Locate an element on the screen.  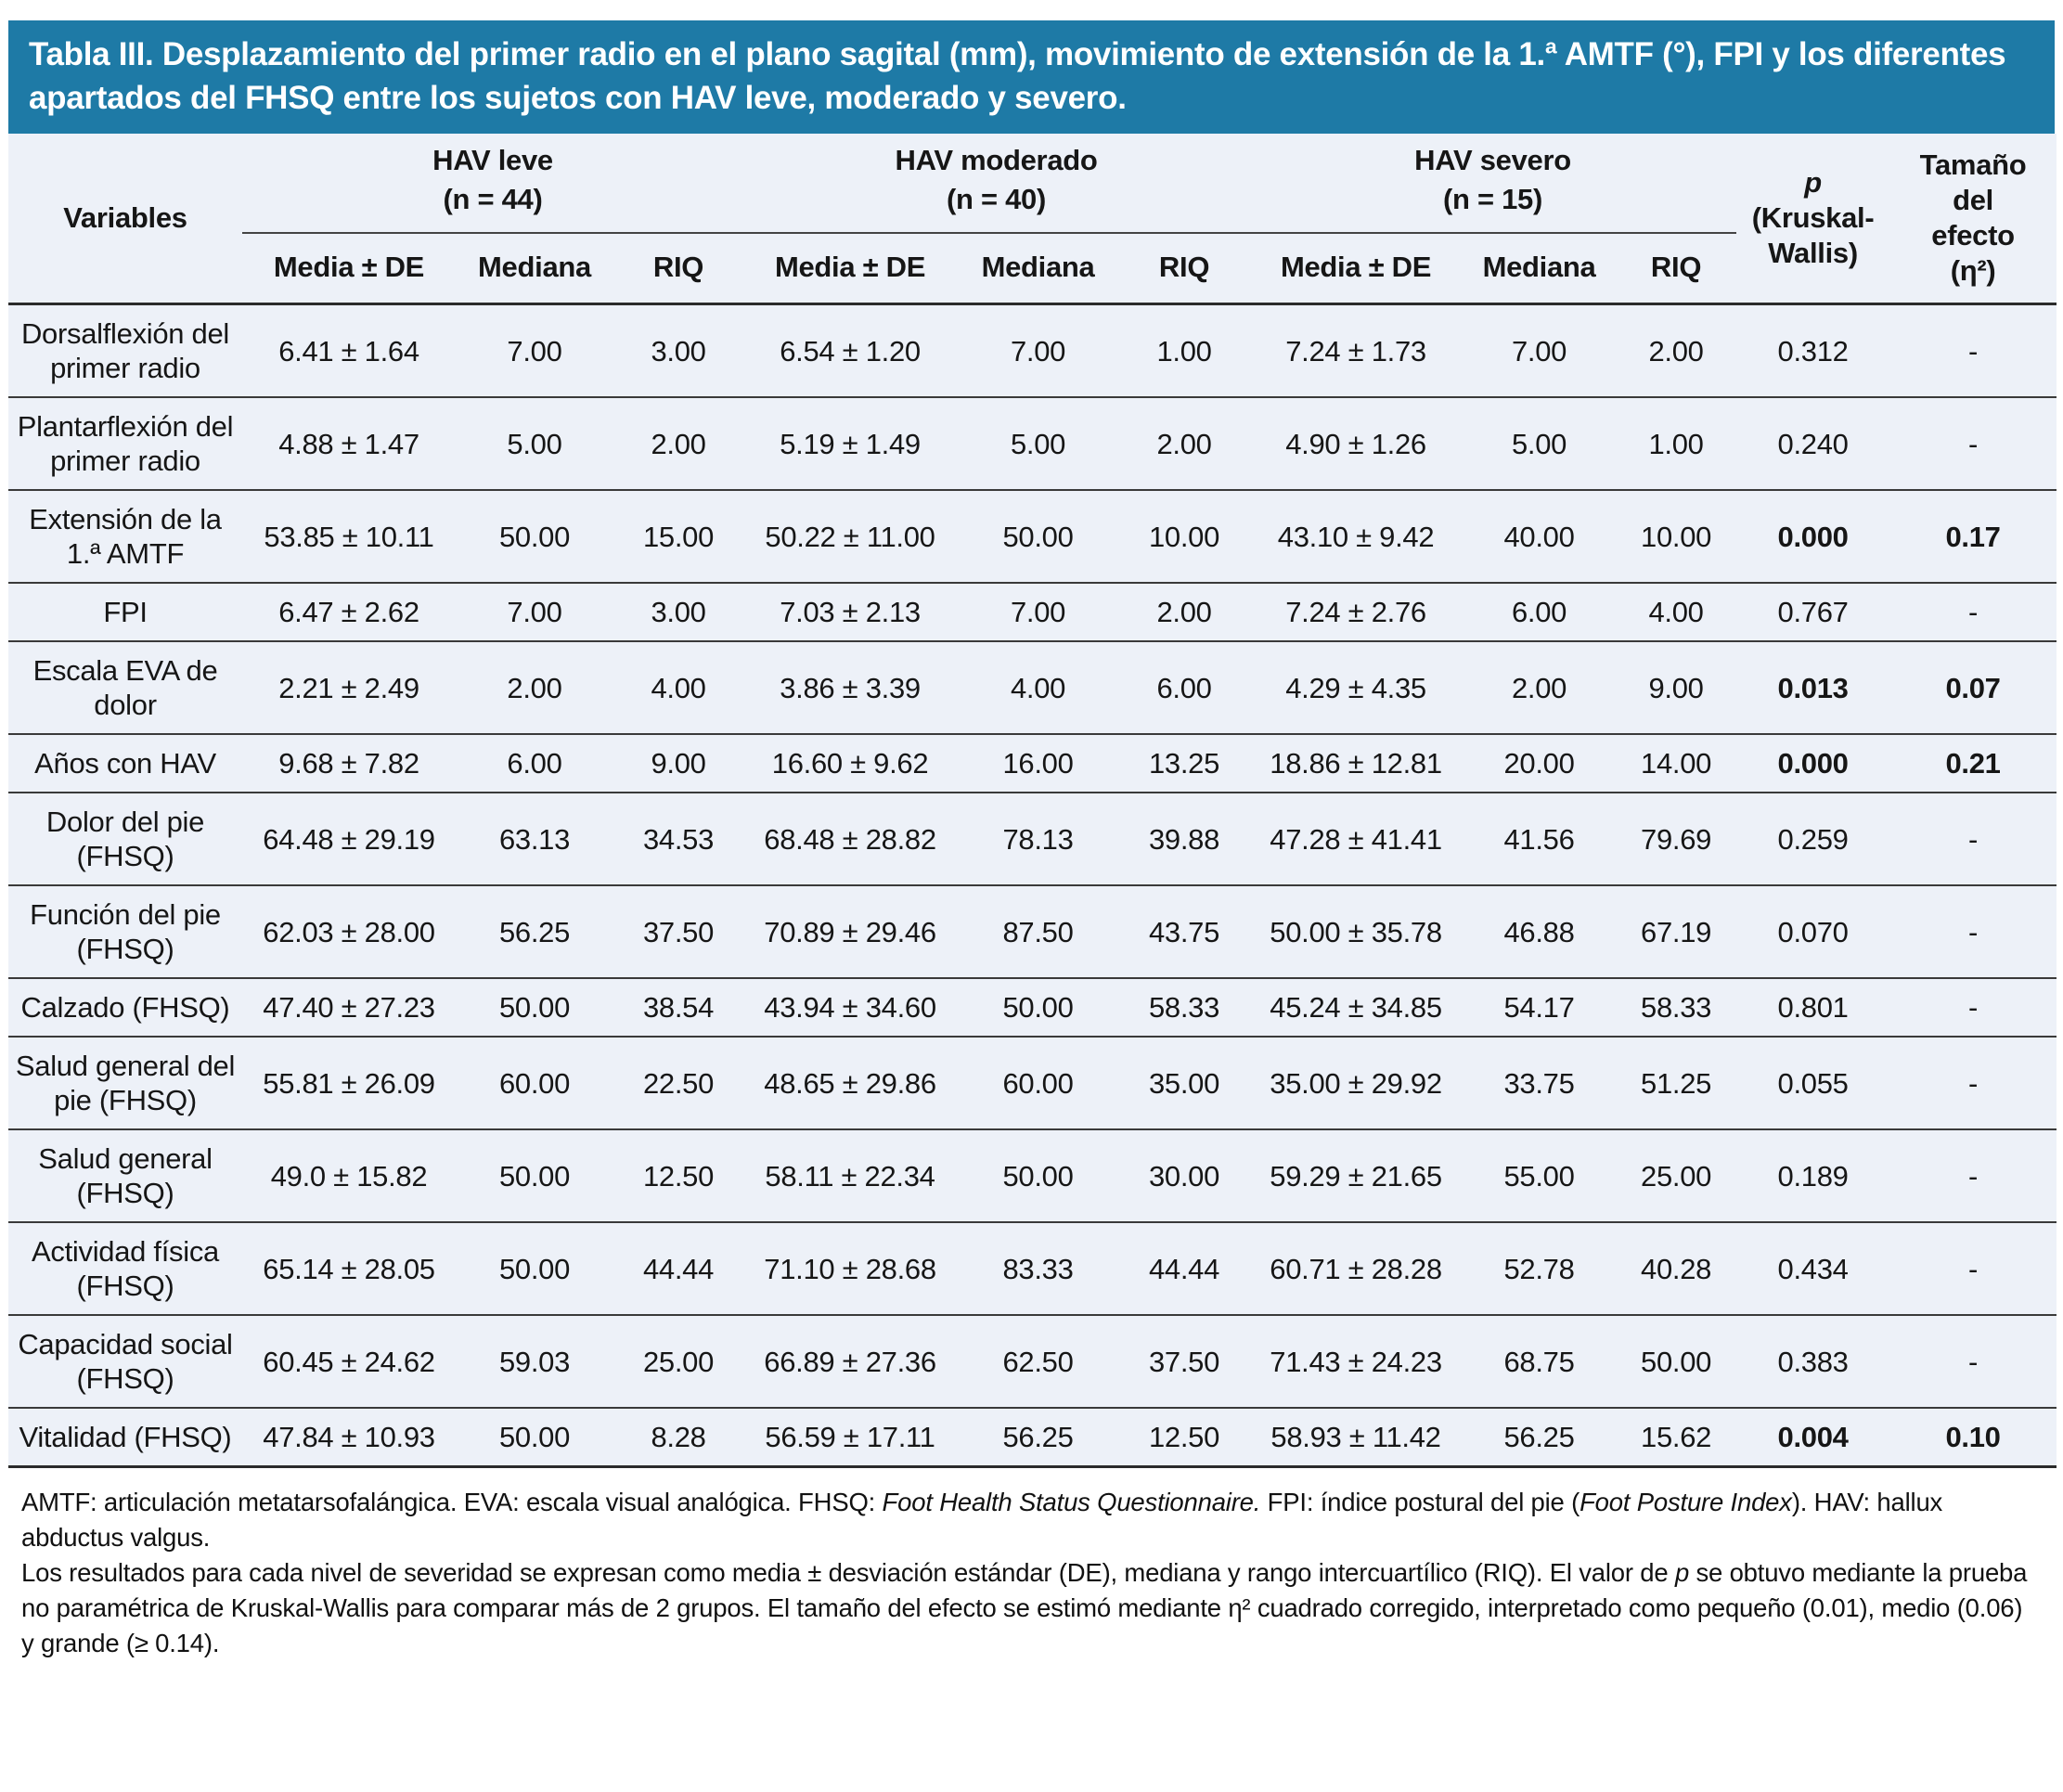
value-cell: 71.43 ± 24.23 is located at coordinates (1356, 1362).